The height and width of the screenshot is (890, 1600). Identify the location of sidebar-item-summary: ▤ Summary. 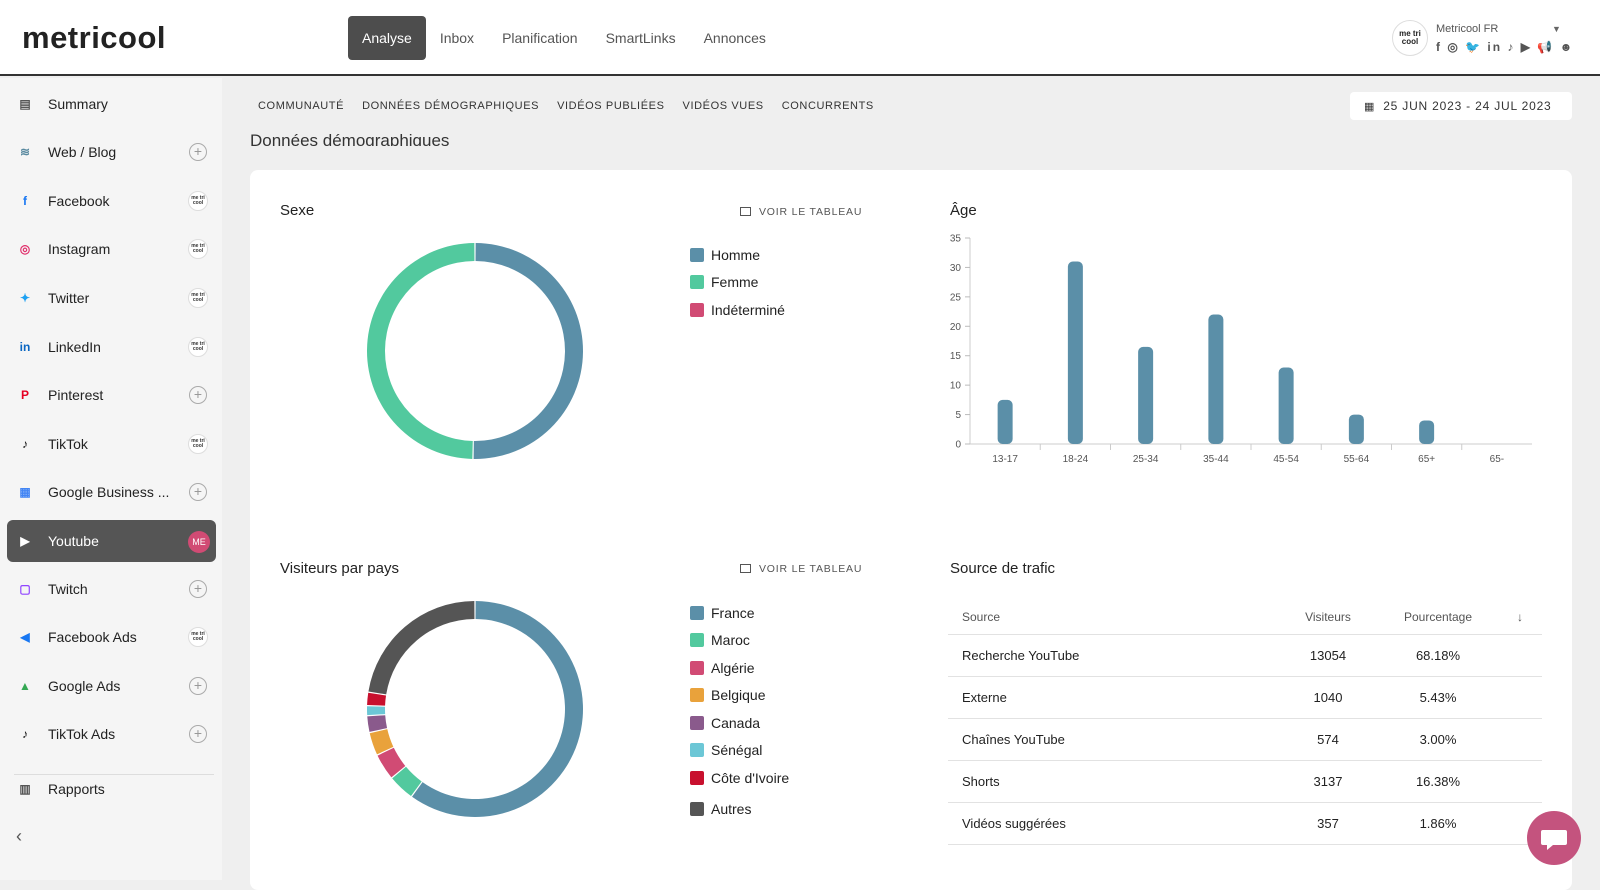
(111, 104).